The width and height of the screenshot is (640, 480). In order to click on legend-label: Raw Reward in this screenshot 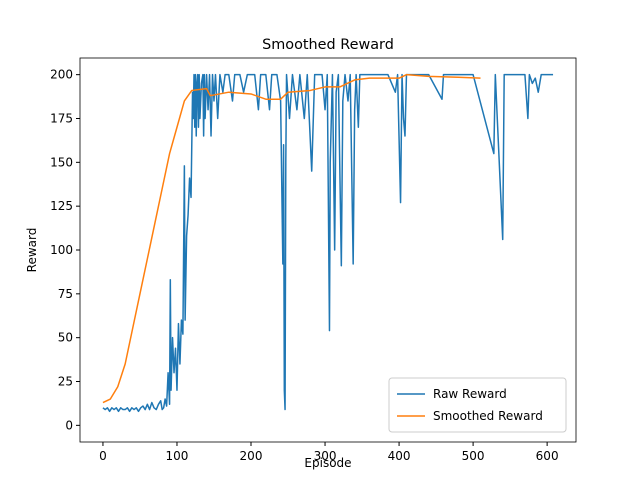, I will do `click(470, 394)`.